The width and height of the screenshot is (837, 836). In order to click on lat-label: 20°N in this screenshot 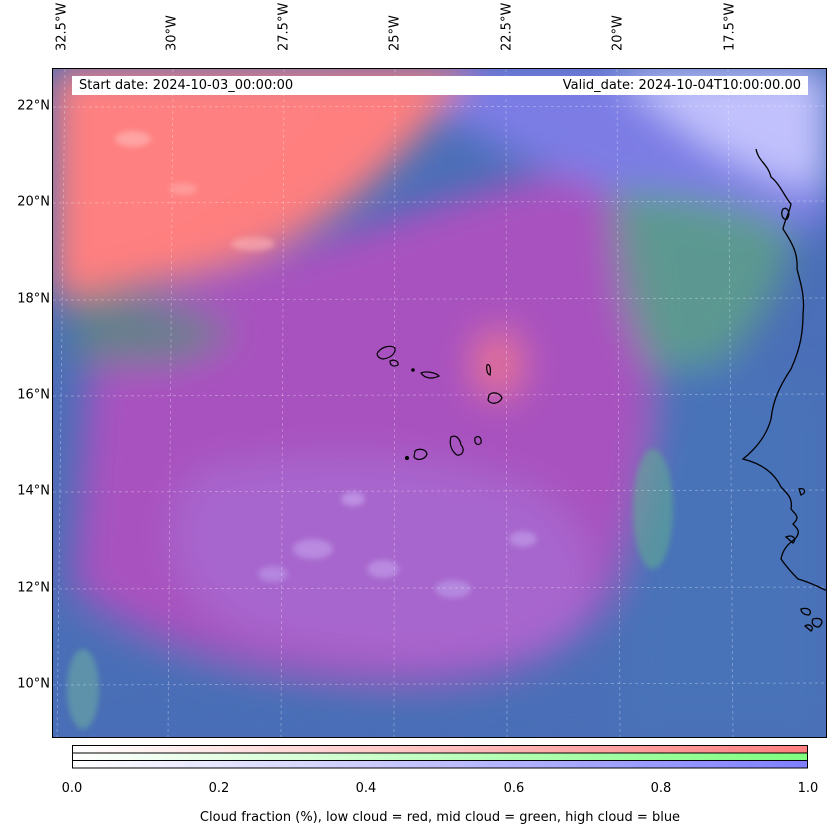, I will do `click(33, 202)`.